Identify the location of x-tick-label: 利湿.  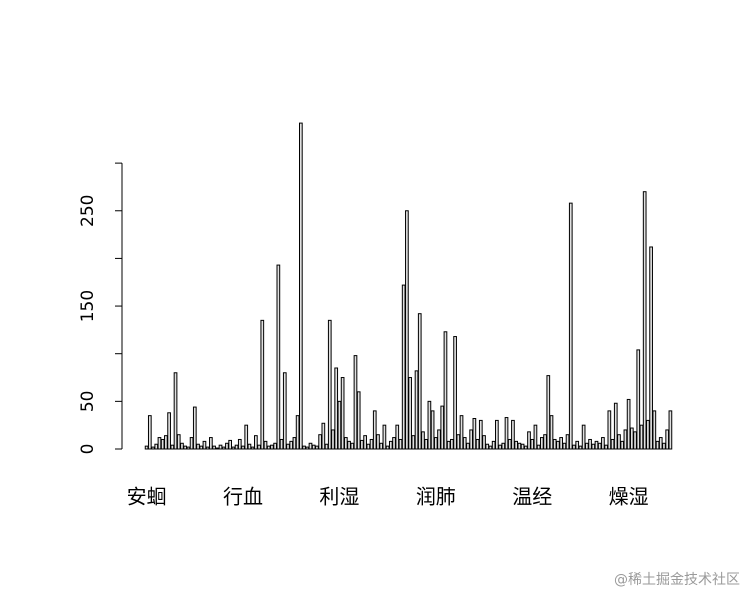
(339, 497).